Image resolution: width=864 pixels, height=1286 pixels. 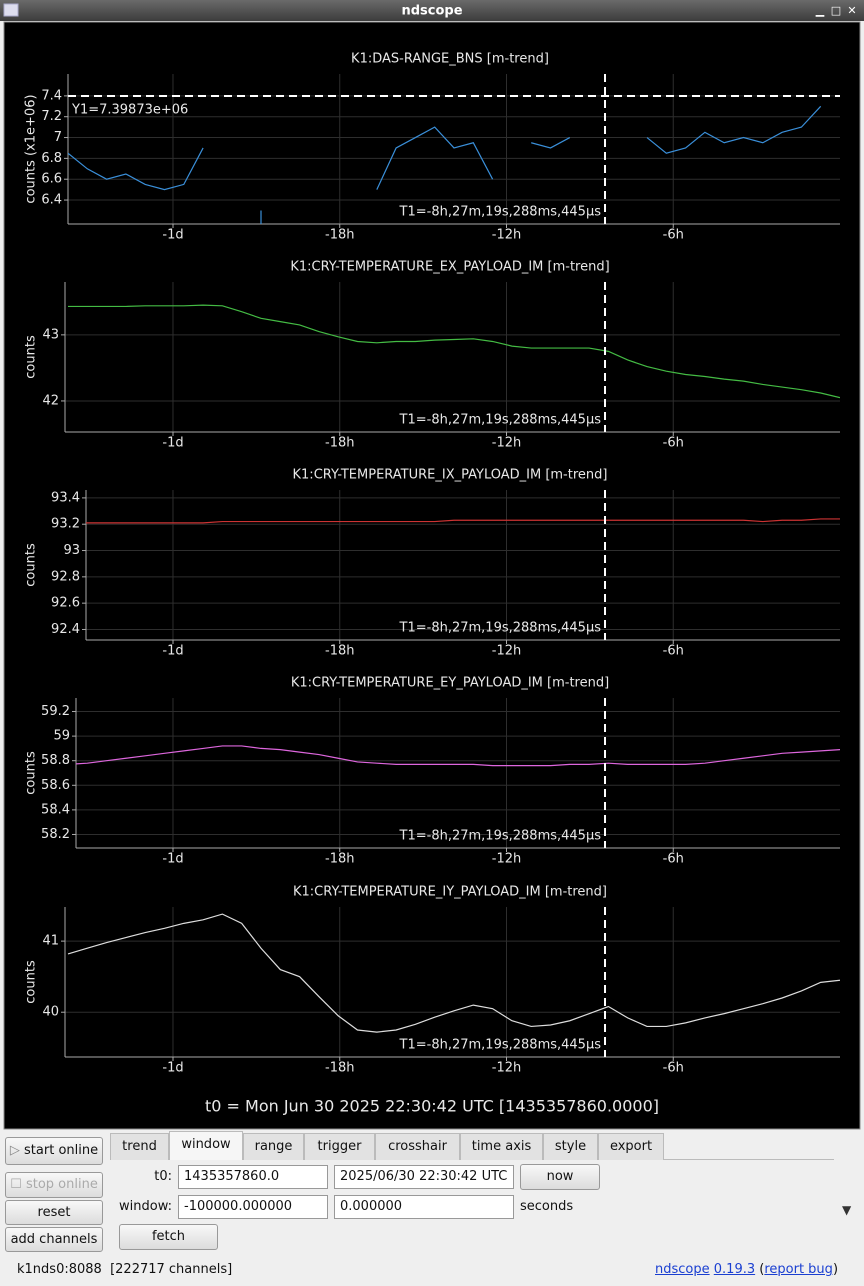 What do you see at coordinates (560, 1177) in the screenshot?
I see `now-button: now` at bounding box center [560, 1177].